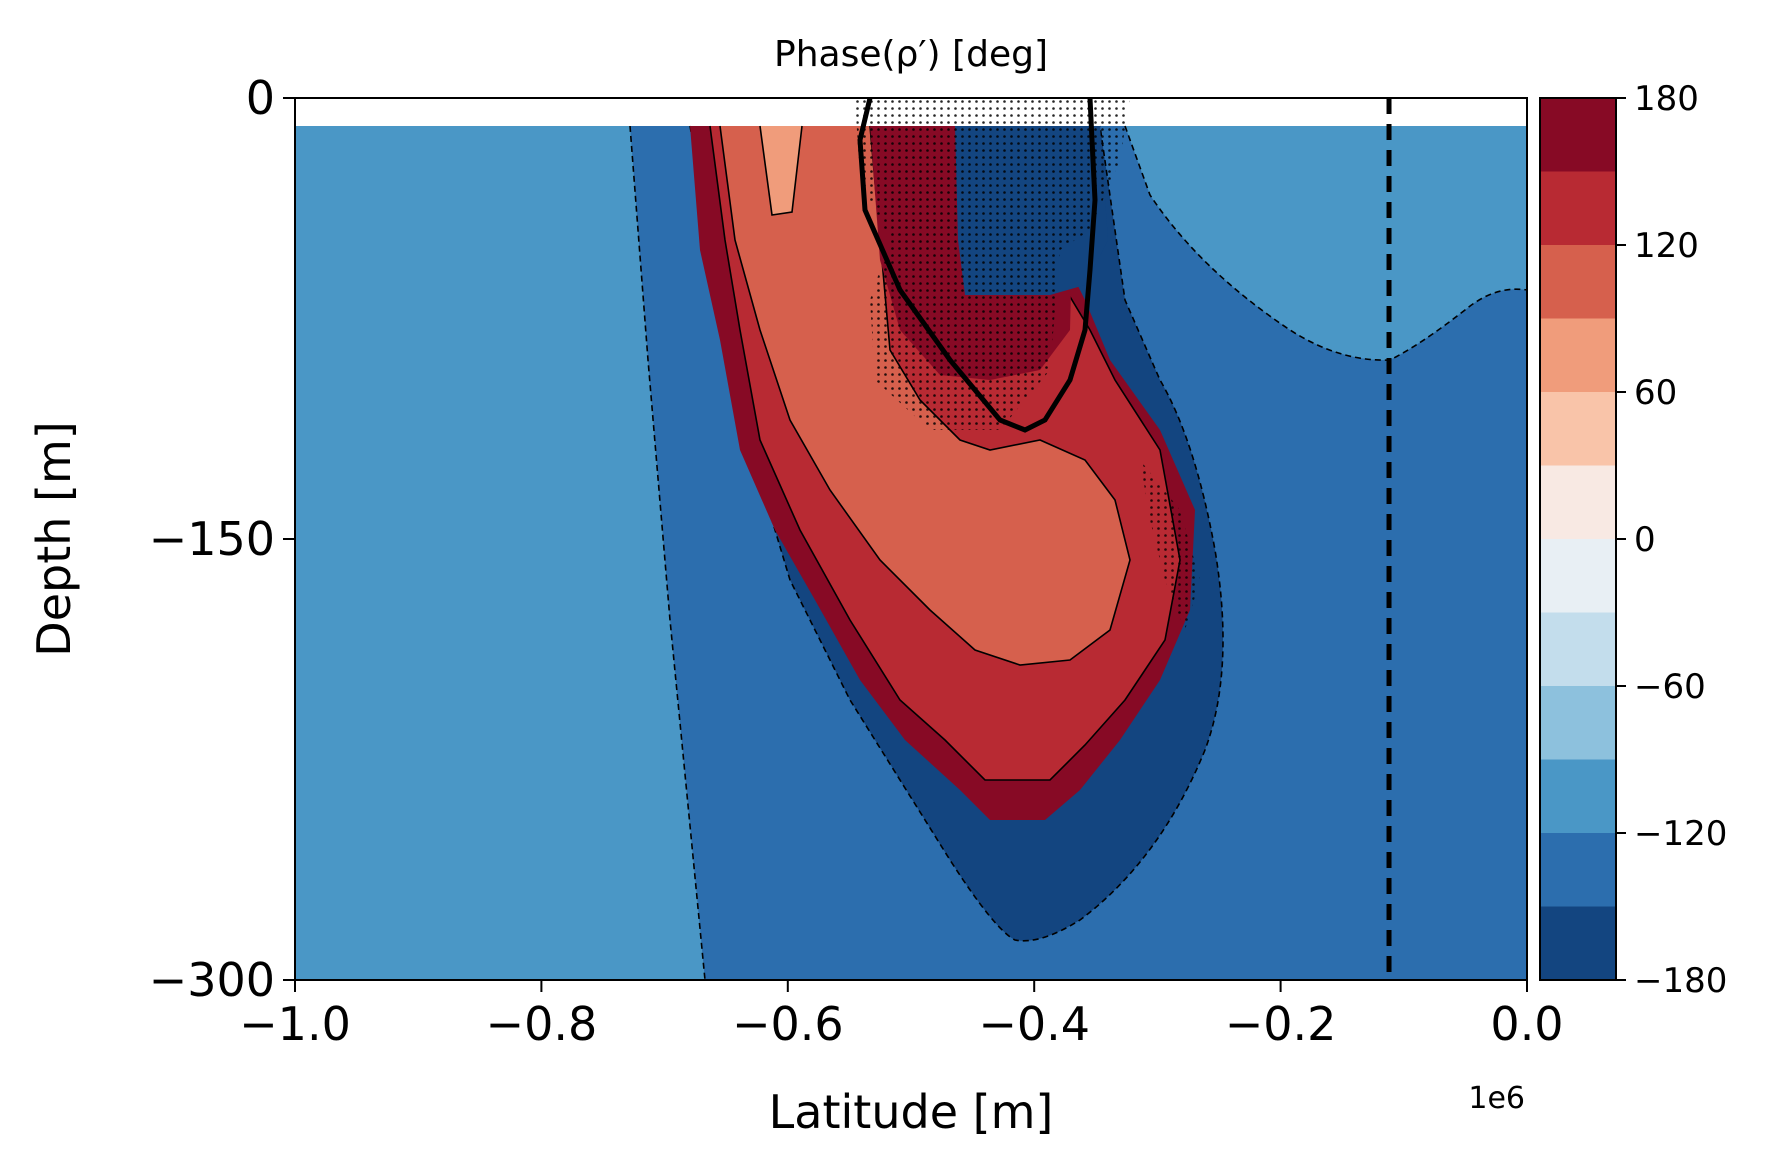 The width and height of the screenshot is (1769, 1169). What do you see at coordinates (911, 1112) in the screenshot?
I see `x-axis-label: Latitude [m]` at bounding box center [911, 1112].